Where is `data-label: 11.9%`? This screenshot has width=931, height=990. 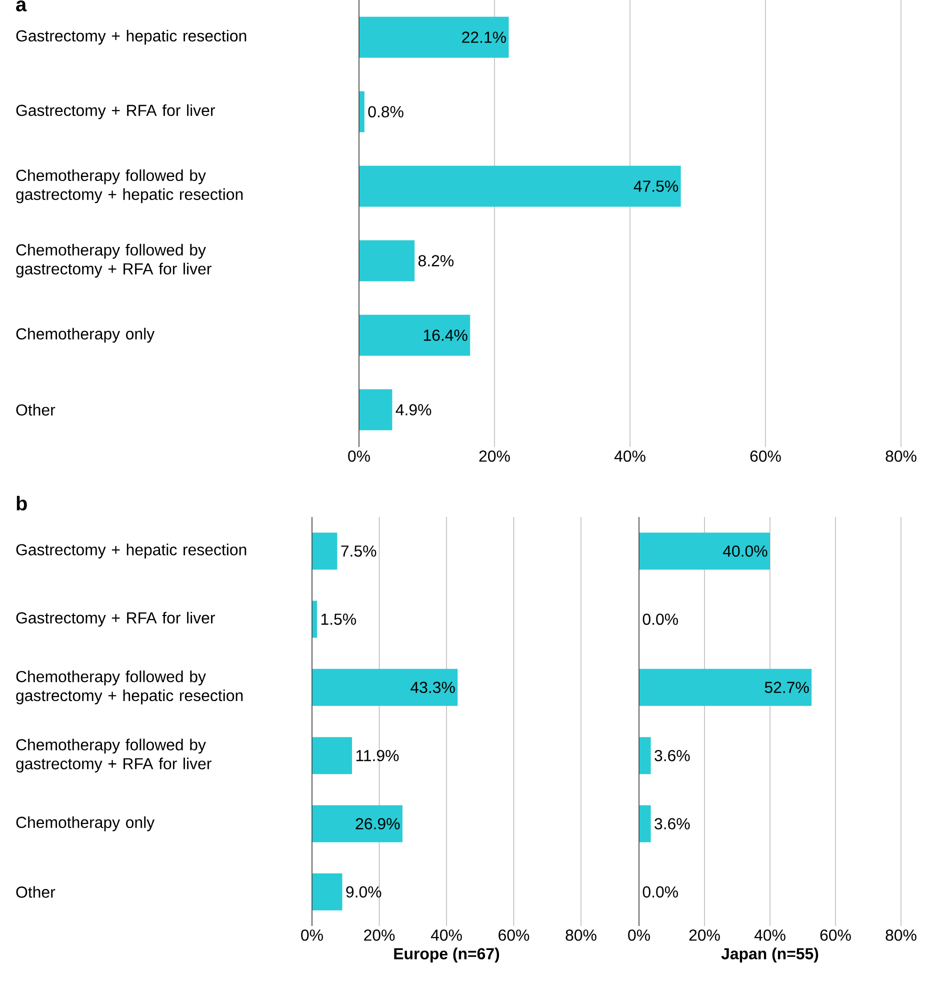 data-label: 11.9% is located at coordinates (377, 756).